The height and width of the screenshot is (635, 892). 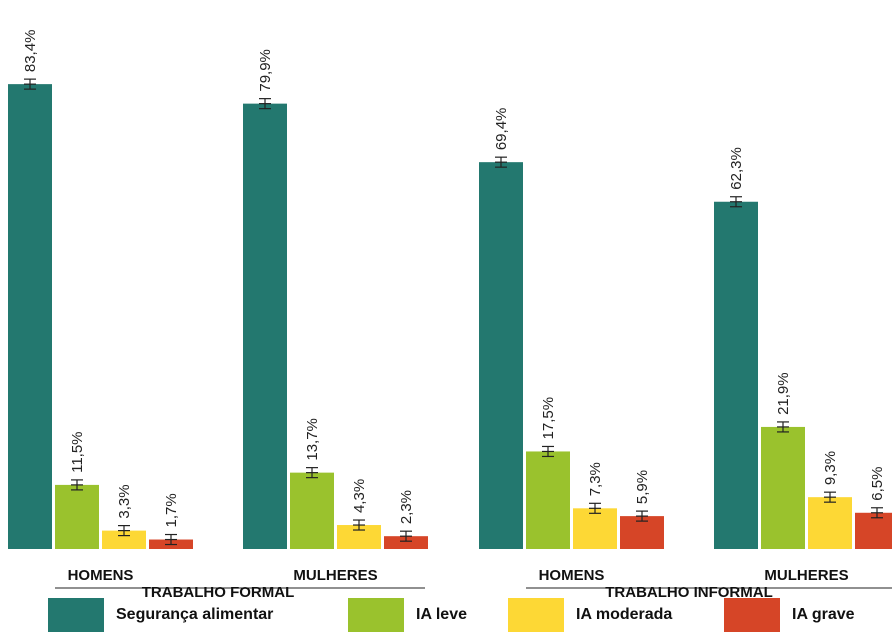 What do you see at coordinates (441, 614) in the screenshot?
I see `legend-label: IA leve` at bounding box center [441, 614].